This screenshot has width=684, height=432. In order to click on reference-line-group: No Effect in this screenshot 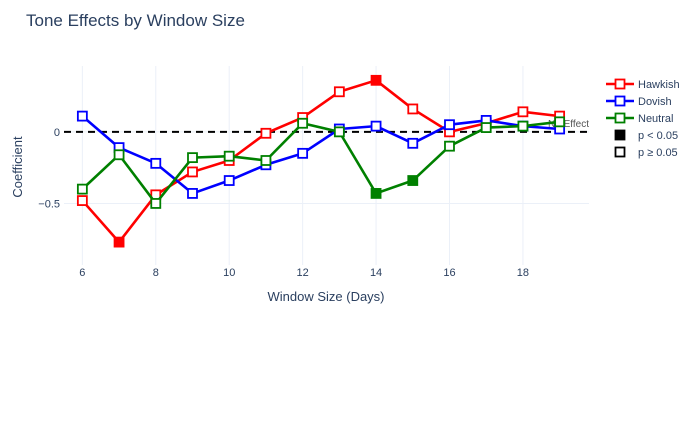, I will do `click(326, 126)`.